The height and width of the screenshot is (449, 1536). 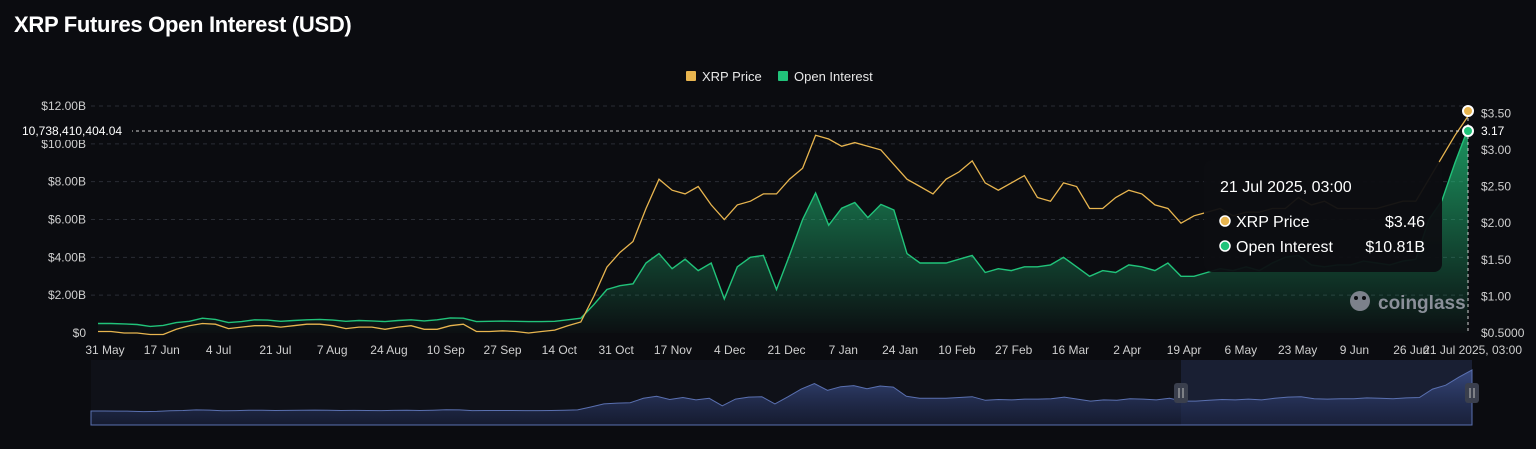 What do you see at coordinates (1496, 150) in the screenshot?
I see `y-right-tick-label: $3.00` at bounding box center [1496, 150].